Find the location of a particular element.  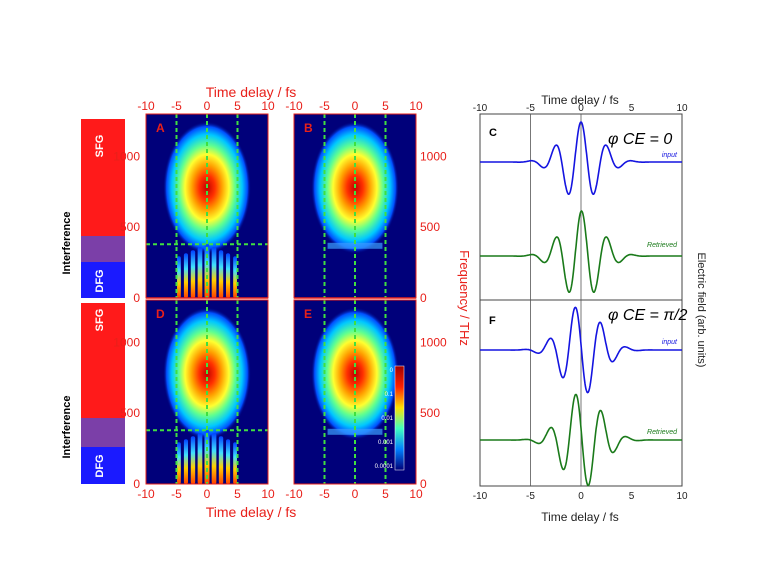

spectro-bottom-axis-title: Time delay / fs is located at coordinates (251, 512).